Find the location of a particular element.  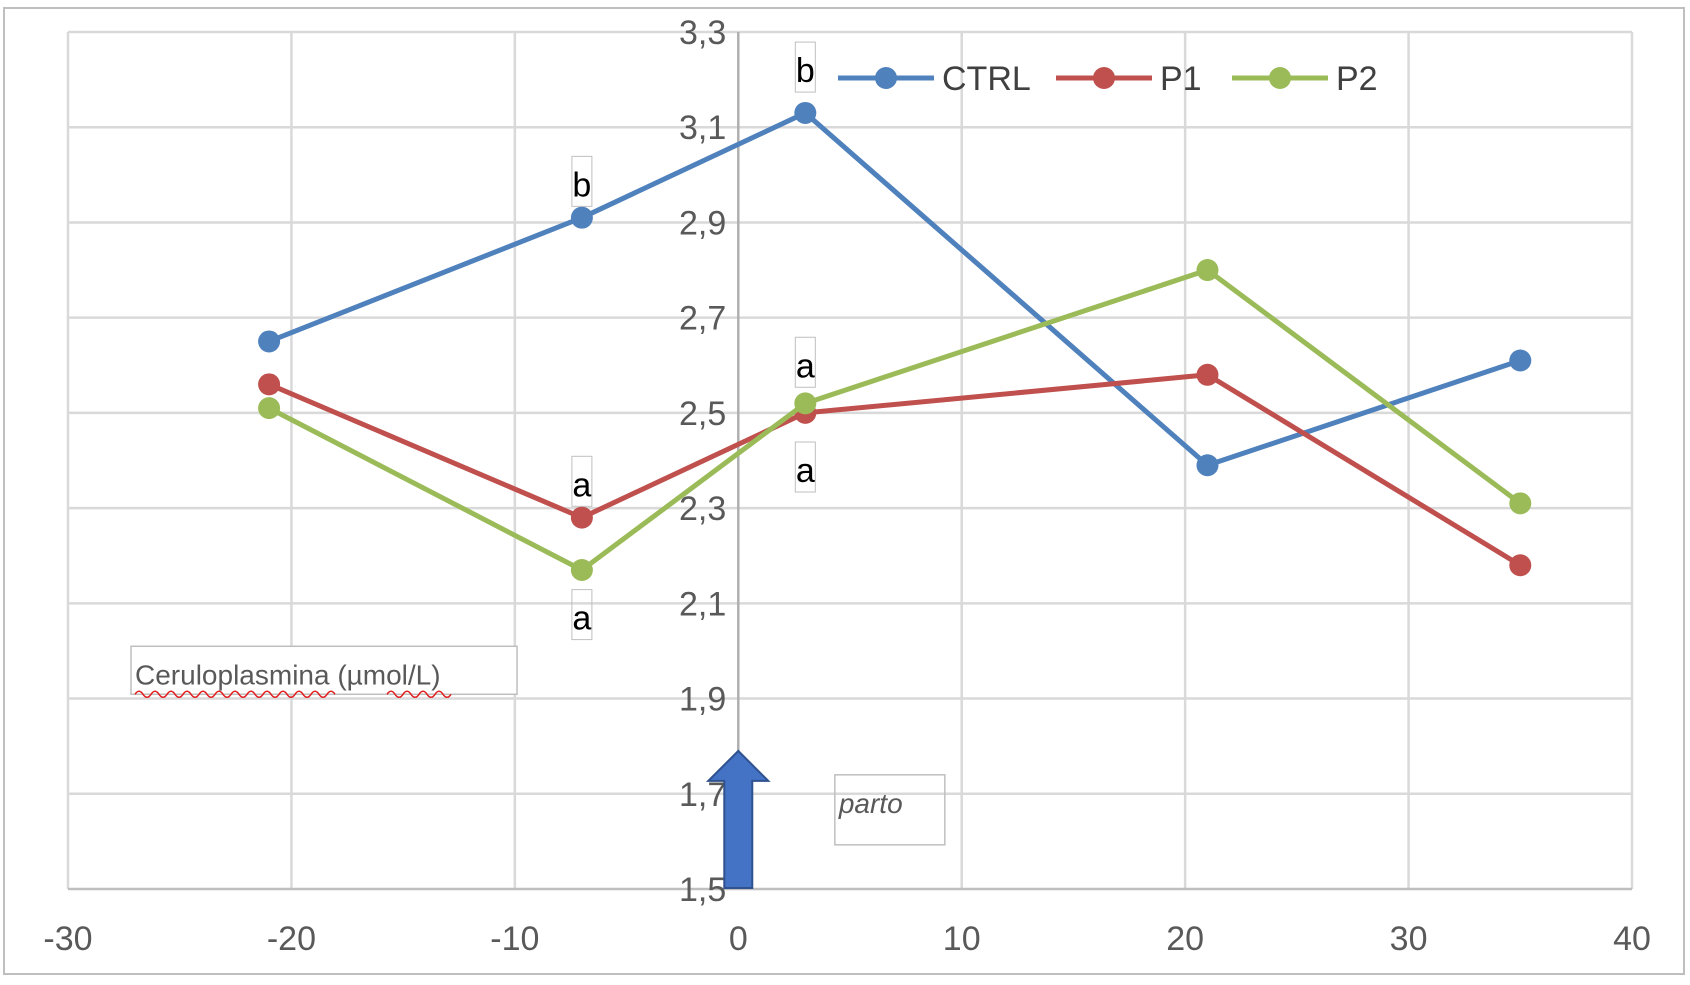

x-tick-label: 20 is located at coordinates (1185, 939).